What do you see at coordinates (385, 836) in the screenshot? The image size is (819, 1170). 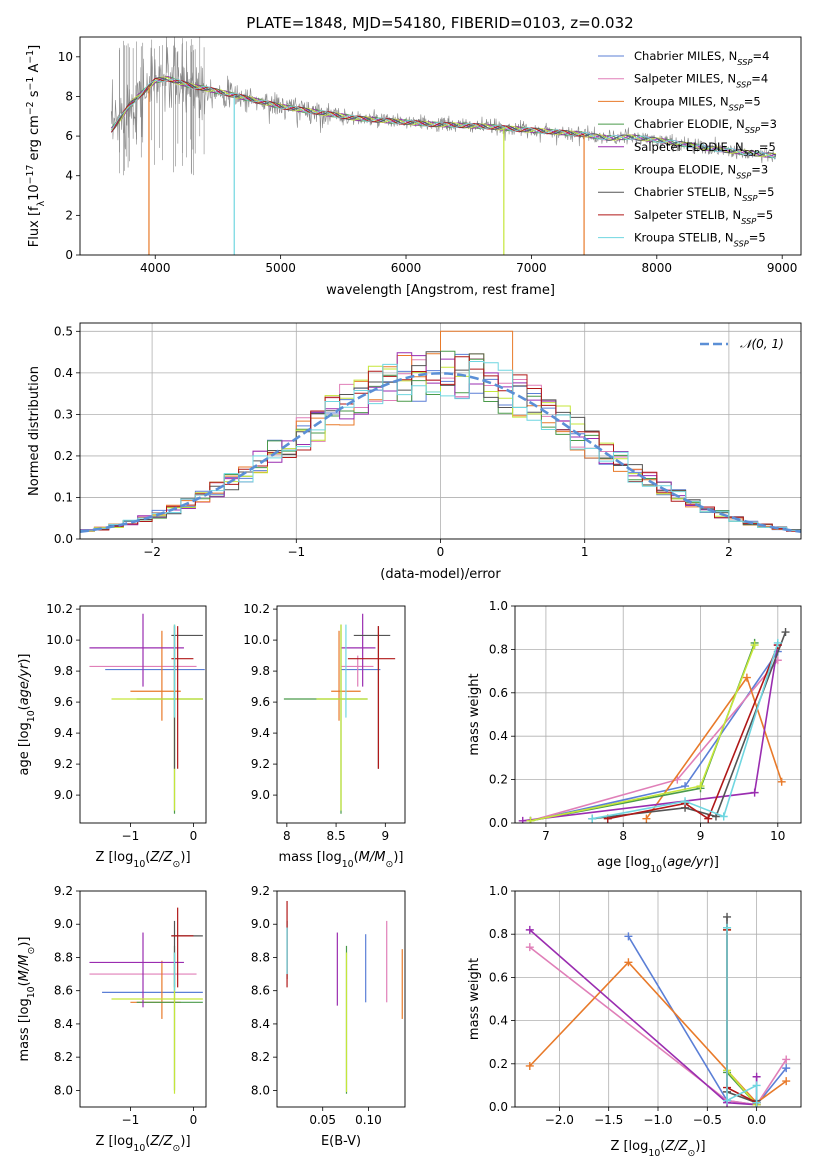 I see `x-tick-label: 9` at bounding box center [385, 836].